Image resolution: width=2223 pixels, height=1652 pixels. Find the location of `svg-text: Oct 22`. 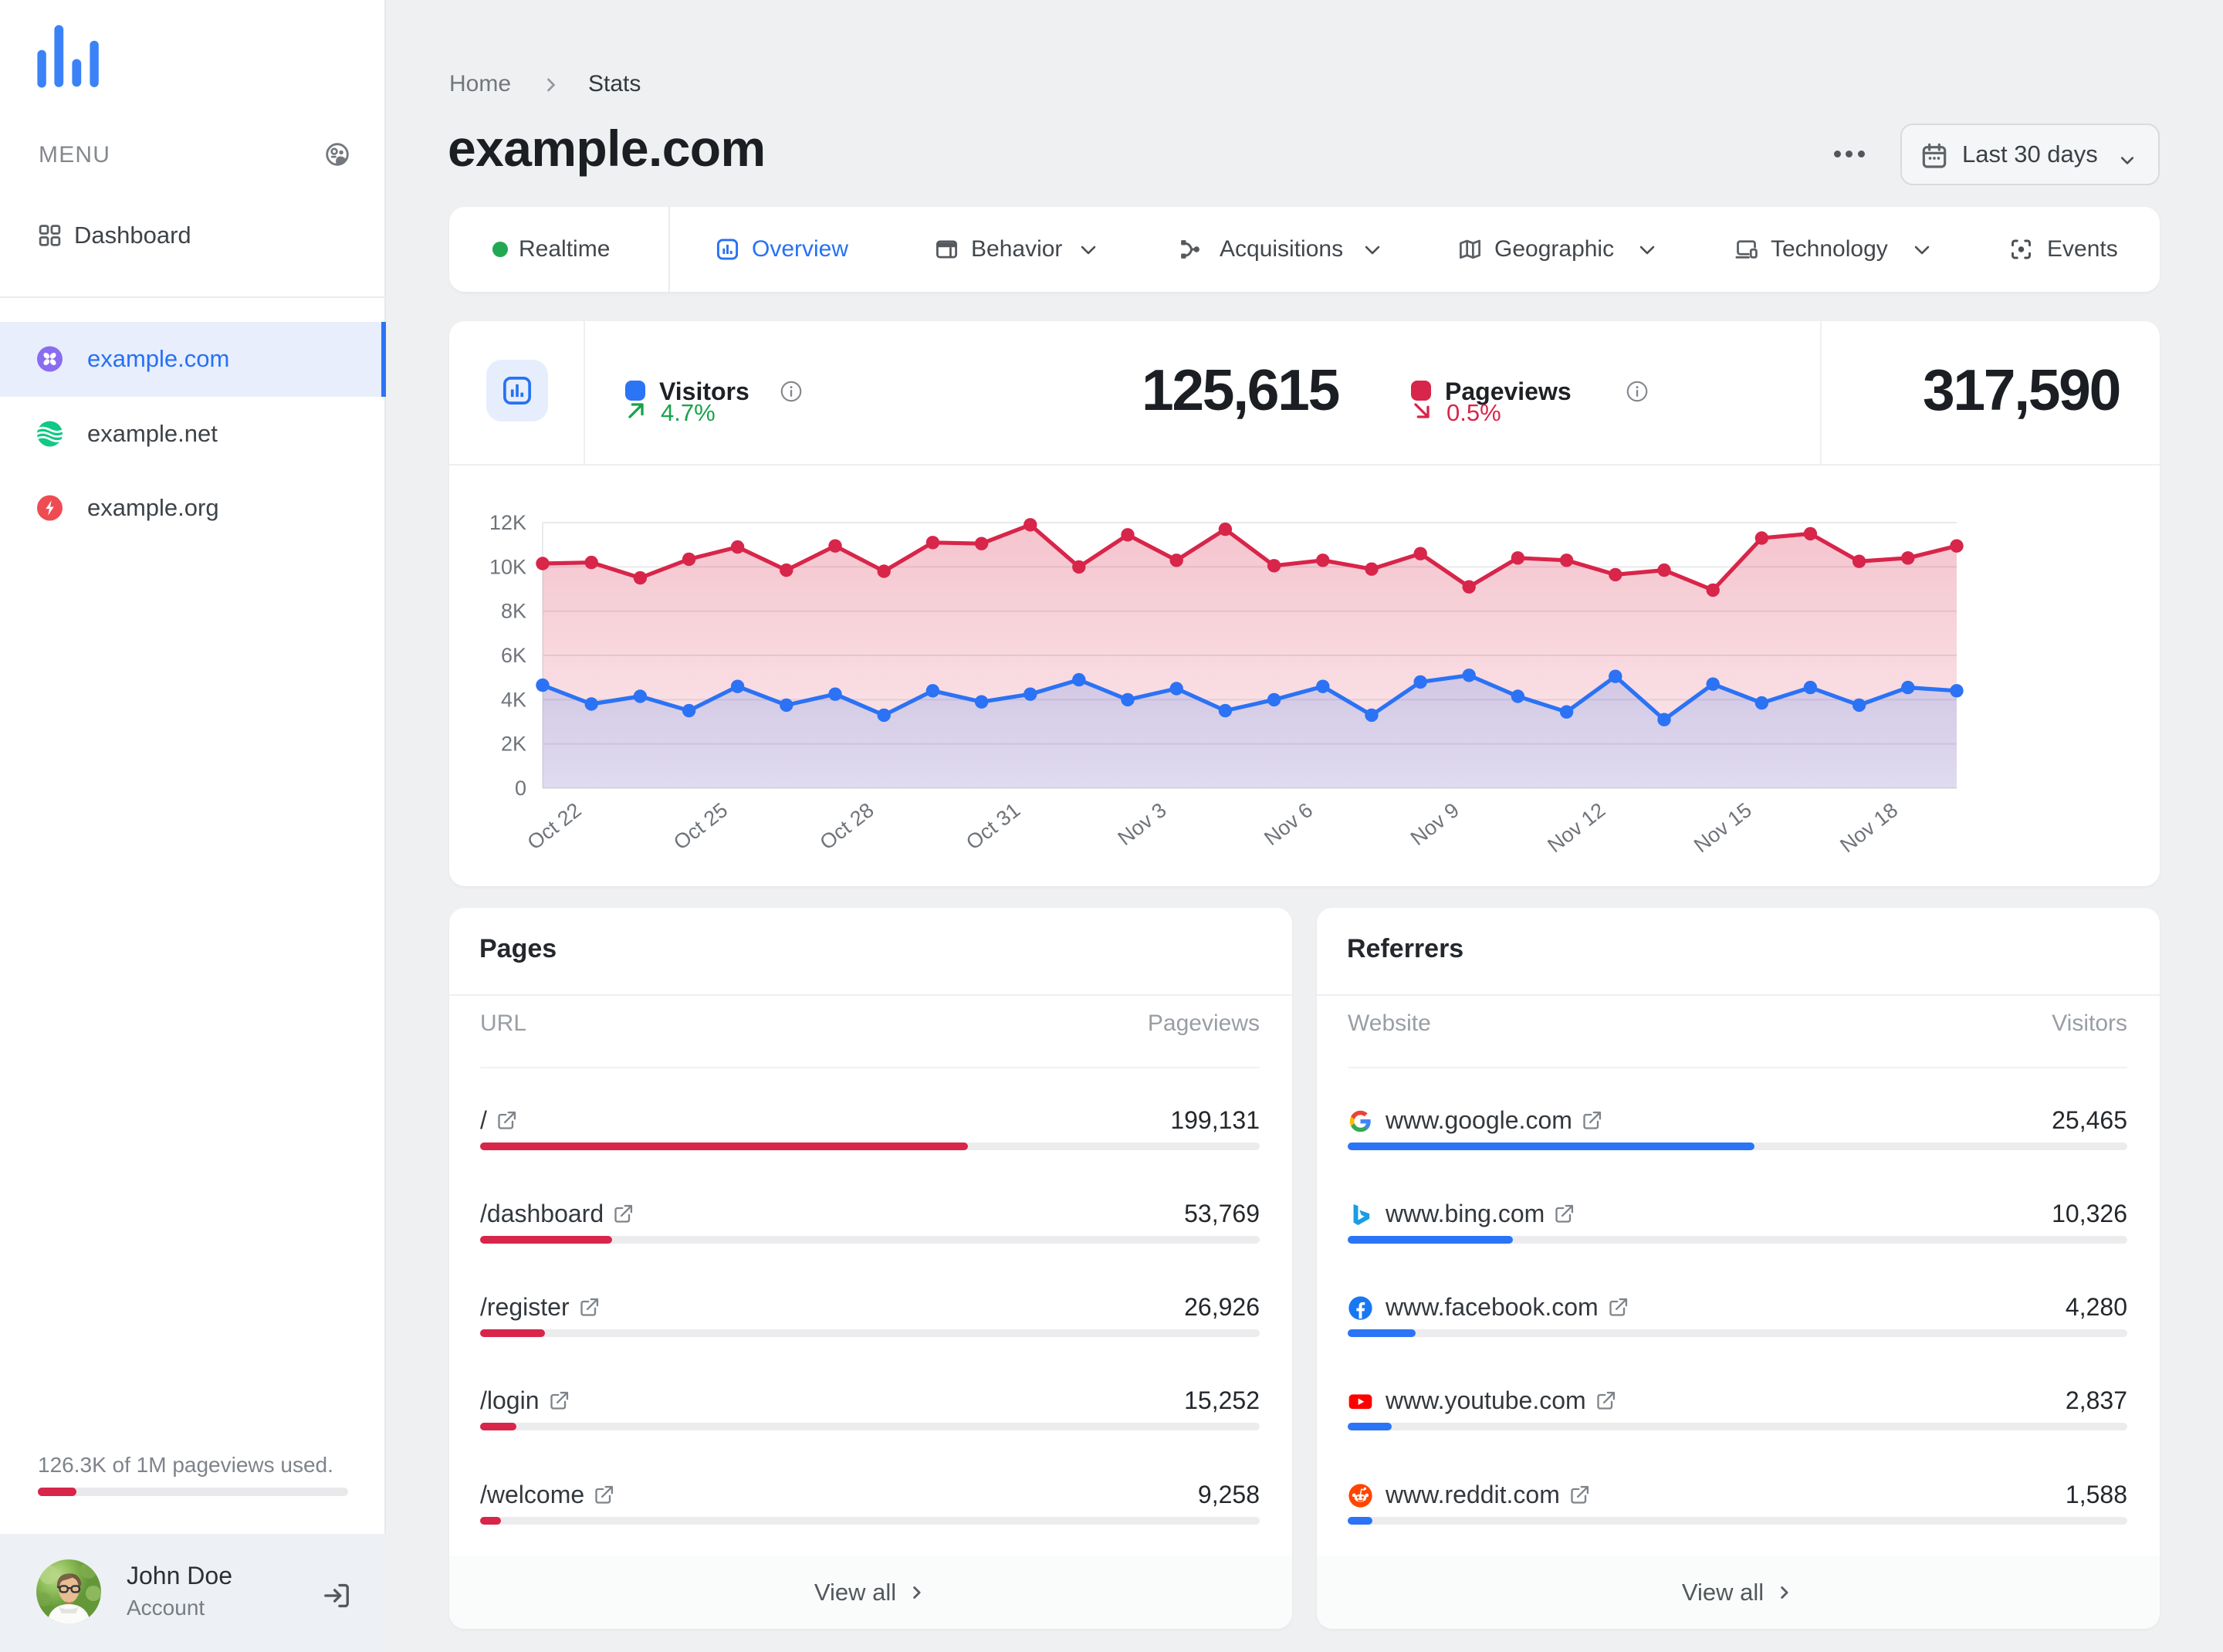

svg-text: Oct 22 is located at coordinates (554, 827).